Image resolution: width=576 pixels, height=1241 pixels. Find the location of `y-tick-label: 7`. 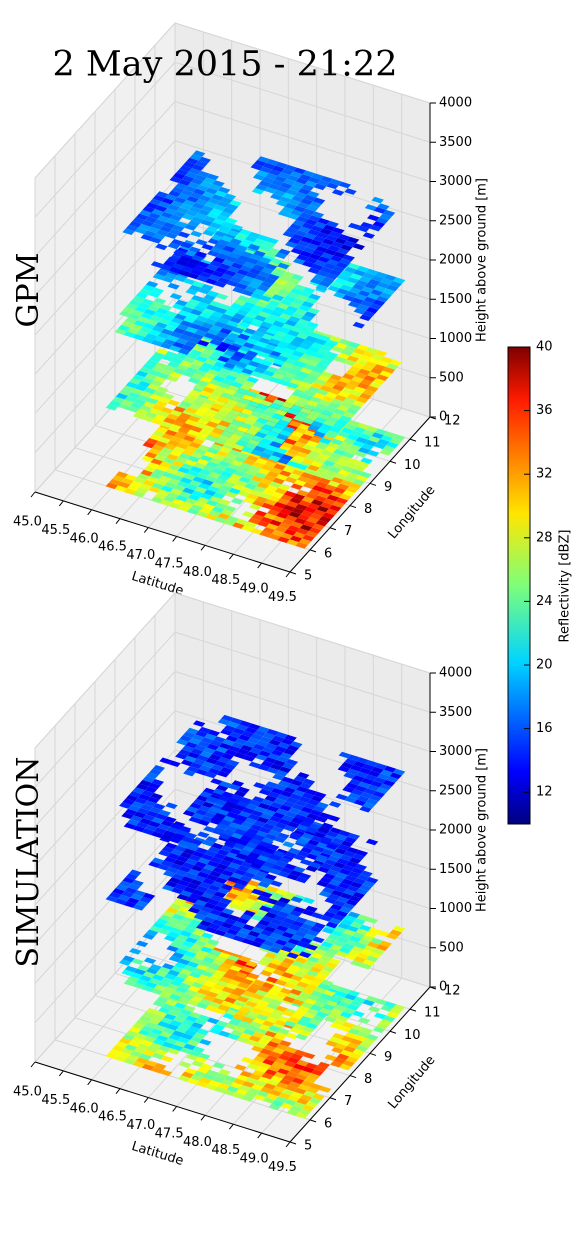

y-tick-label: 7 is located at coordinates (348, 531).